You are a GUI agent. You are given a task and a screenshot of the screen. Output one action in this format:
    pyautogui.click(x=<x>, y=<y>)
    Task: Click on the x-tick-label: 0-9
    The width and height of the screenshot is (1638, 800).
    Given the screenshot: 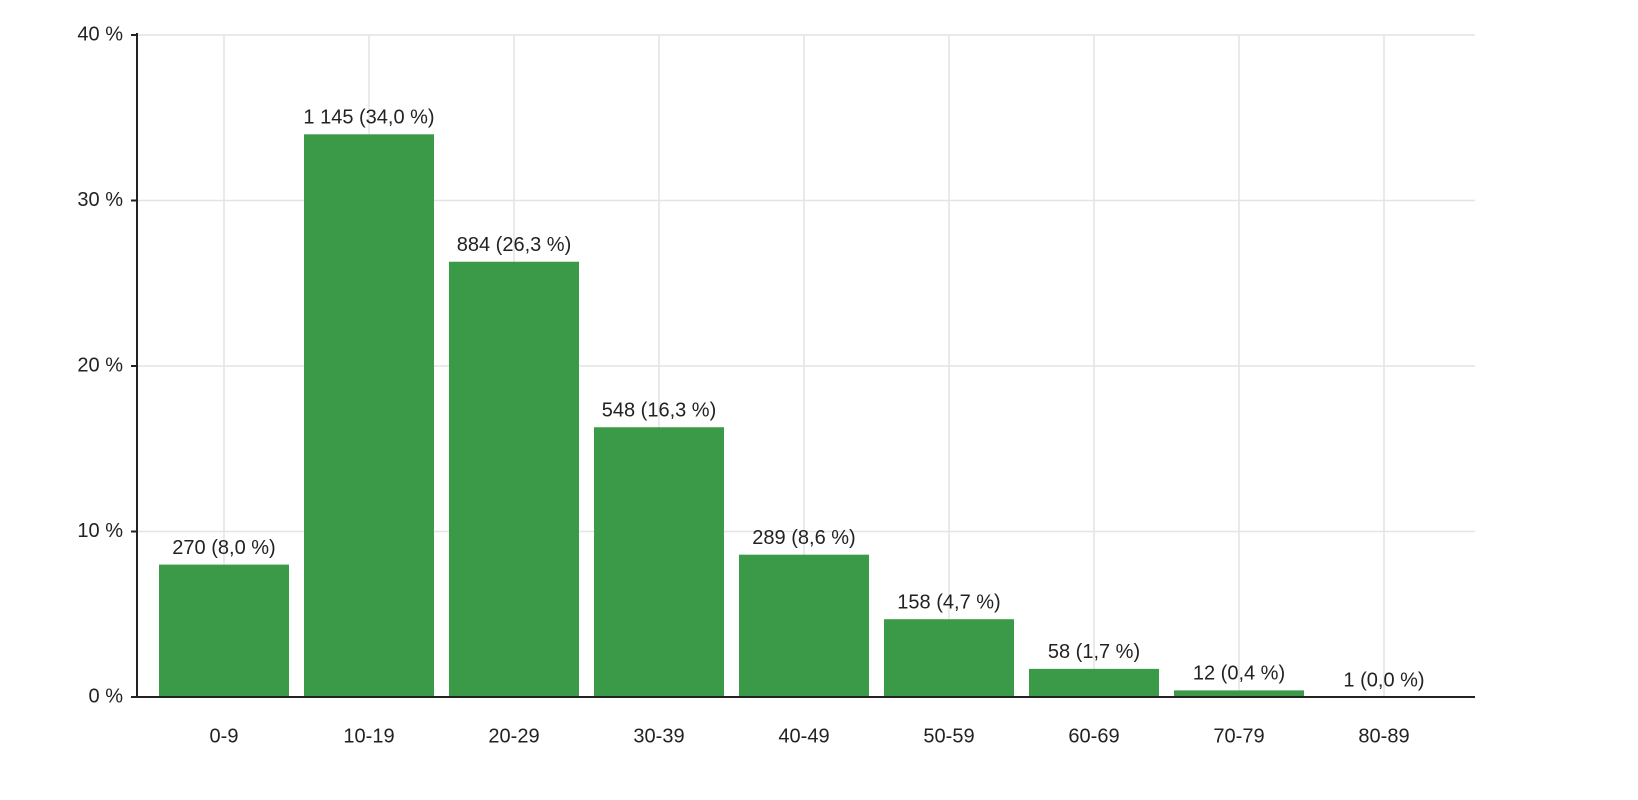 What is the action you would take?
    pyautogui.click(x=224, y=736)
    